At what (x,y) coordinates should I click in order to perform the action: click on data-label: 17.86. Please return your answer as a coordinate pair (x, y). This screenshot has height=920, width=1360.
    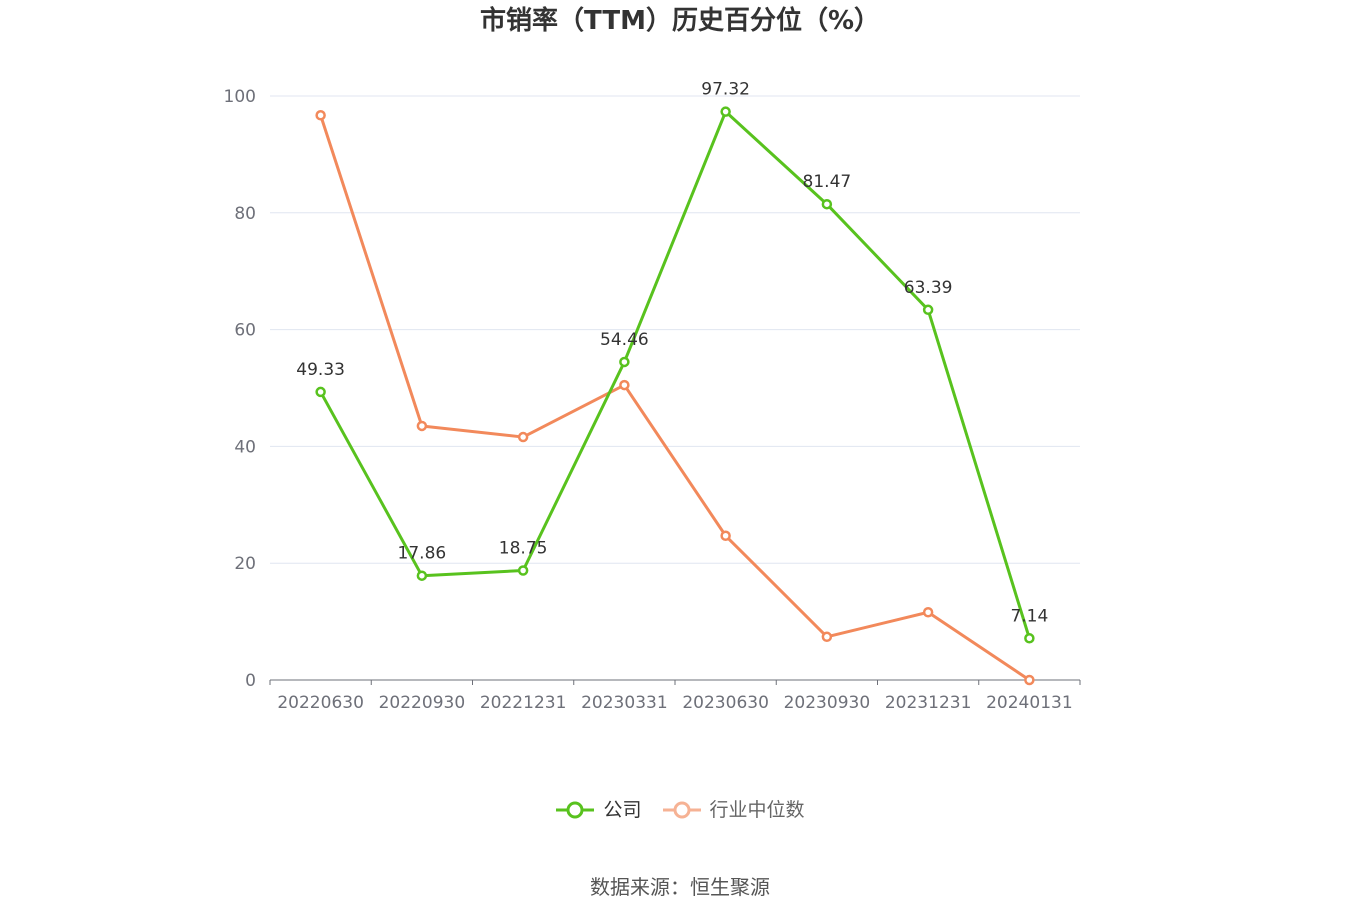
    Looking at the image, I should click on (422, 554).